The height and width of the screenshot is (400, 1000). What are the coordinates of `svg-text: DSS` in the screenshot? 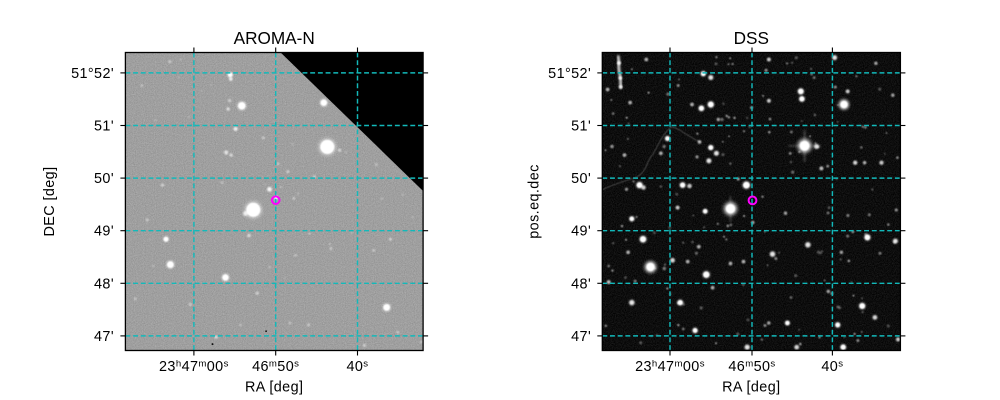 It's located at (751, 38).